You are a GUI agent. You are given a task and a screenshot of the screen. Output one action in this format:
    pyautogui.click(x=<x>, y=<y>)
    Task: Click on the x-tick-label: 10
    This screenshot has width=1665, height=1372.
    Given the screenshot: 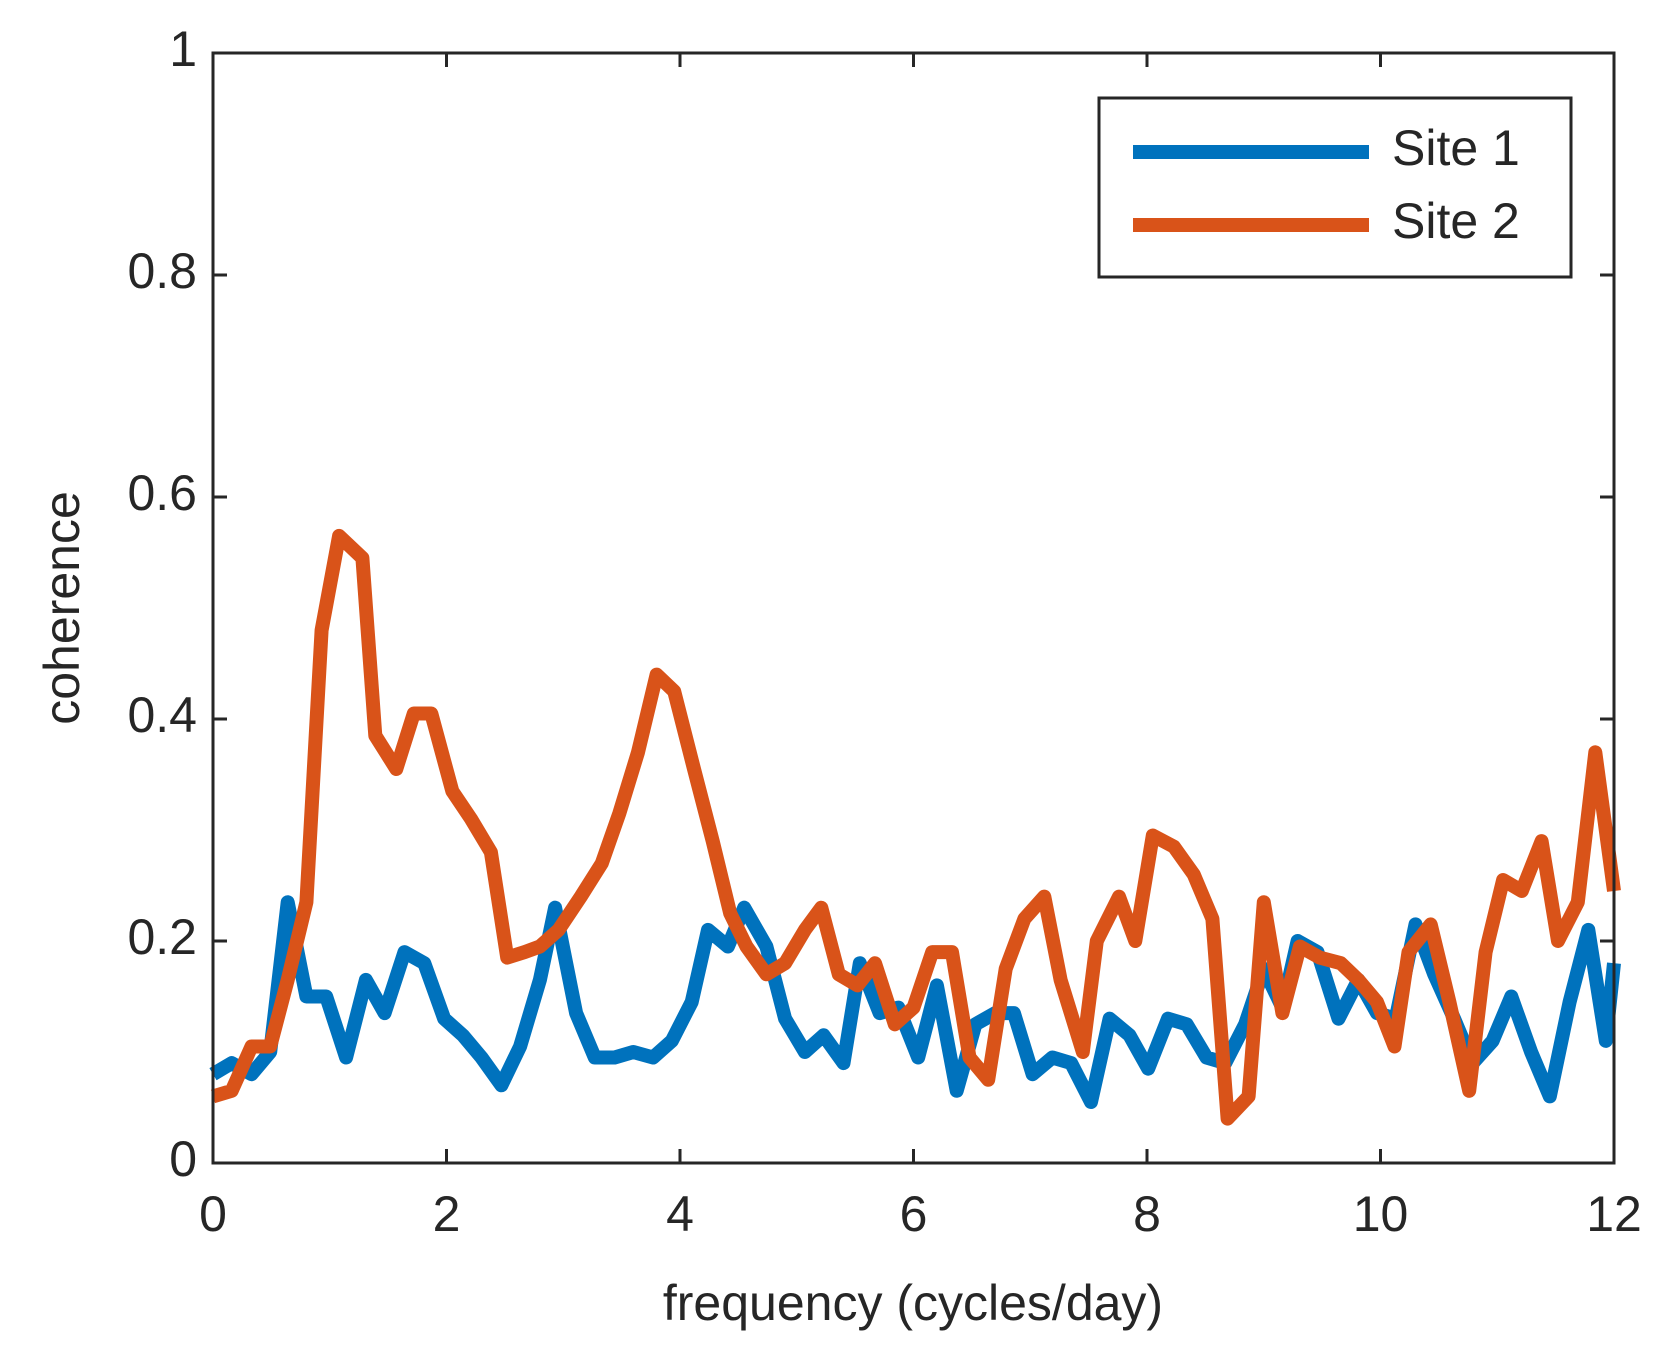 What is the action you would take?
    pyautogui.click(x=1381, y=1214)
    